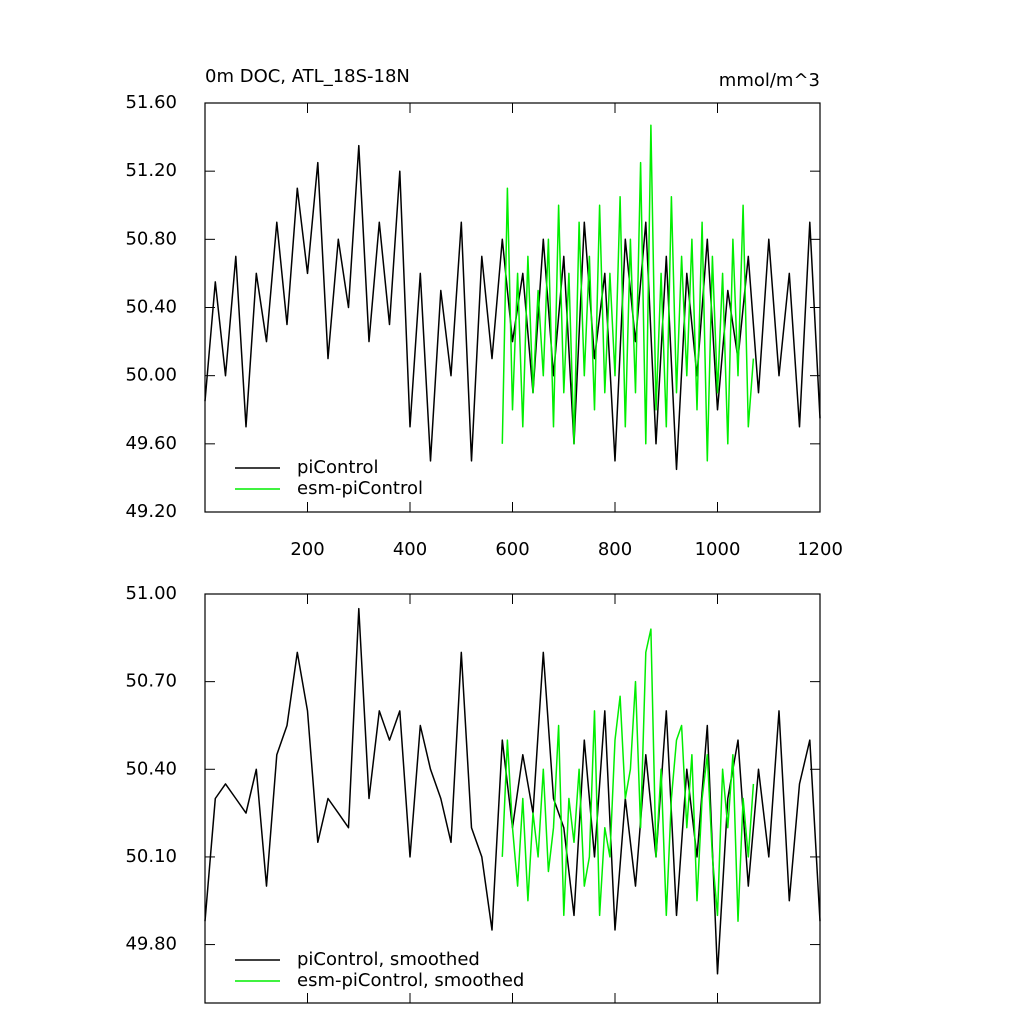 This screenshot has width=1024, height=1024. Describe the element at coordinates (512, 549) in the screenshot. I see `x-tick-label: 600` at that location.